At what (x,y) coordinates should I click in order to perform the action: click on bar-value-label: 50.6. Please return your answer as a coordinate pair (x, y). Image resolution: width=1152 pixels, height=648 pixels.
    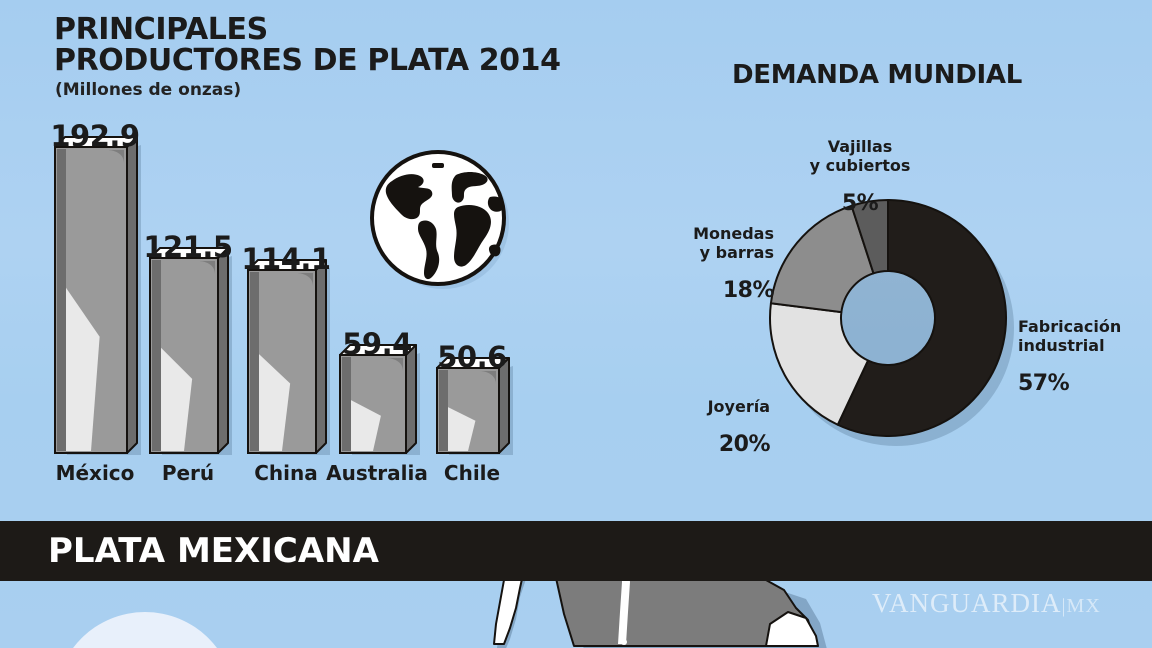
    Looking at the image, I should click on (472, 357).